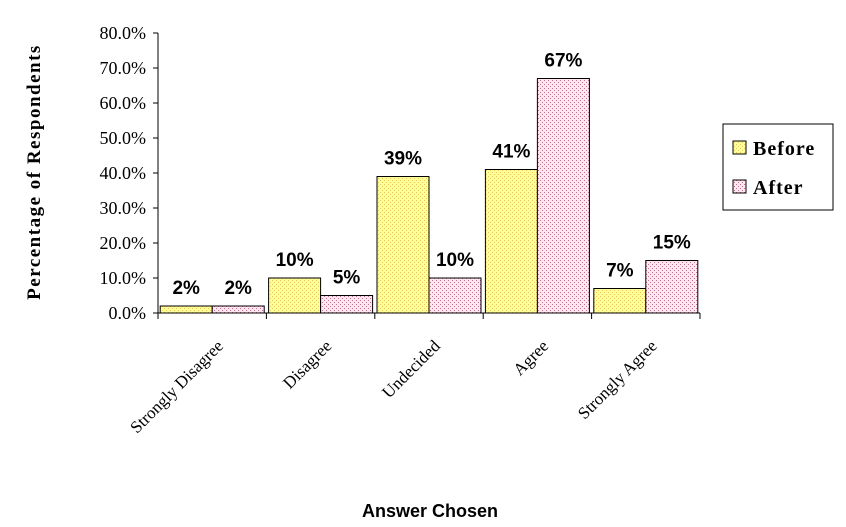 This screenshot has height=527, width=846. What do you see at coordinates (739, 186) in the screenshot?
I see `legend-swatch-after` at bounding box center [739, 186].